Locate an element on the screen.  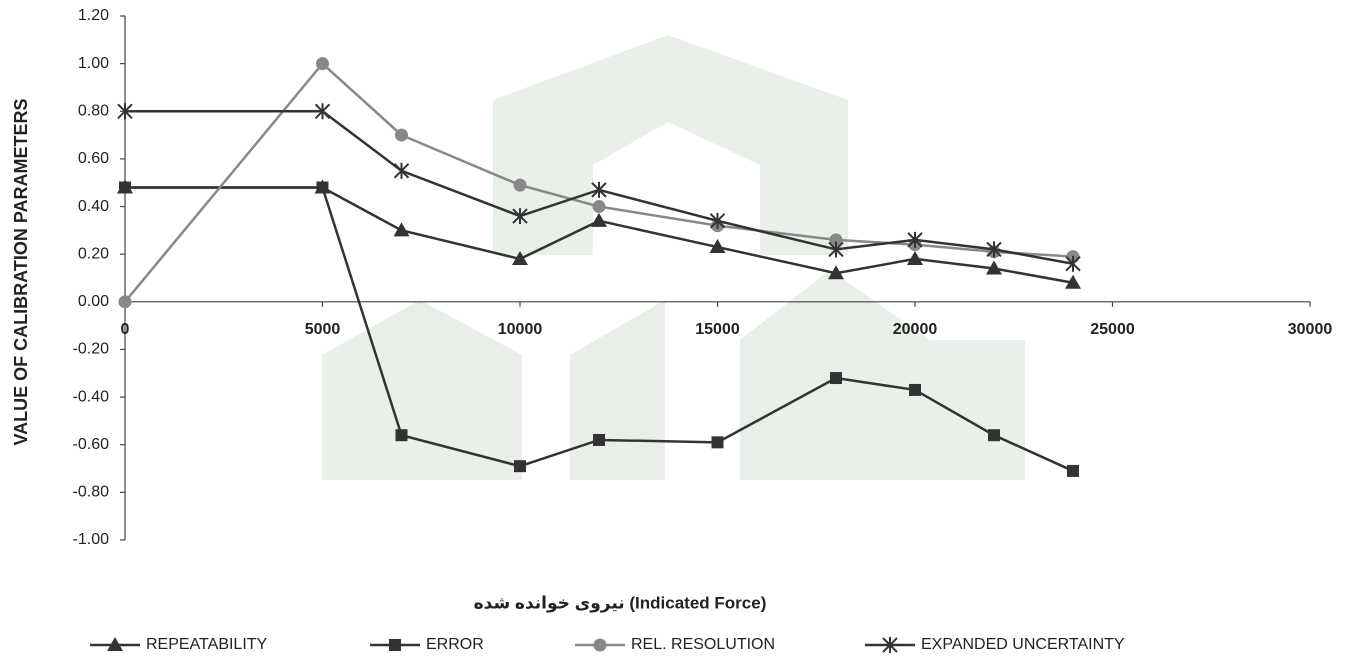
legend-label: REL. RESOLUTION is located at coordinates (703, 644).